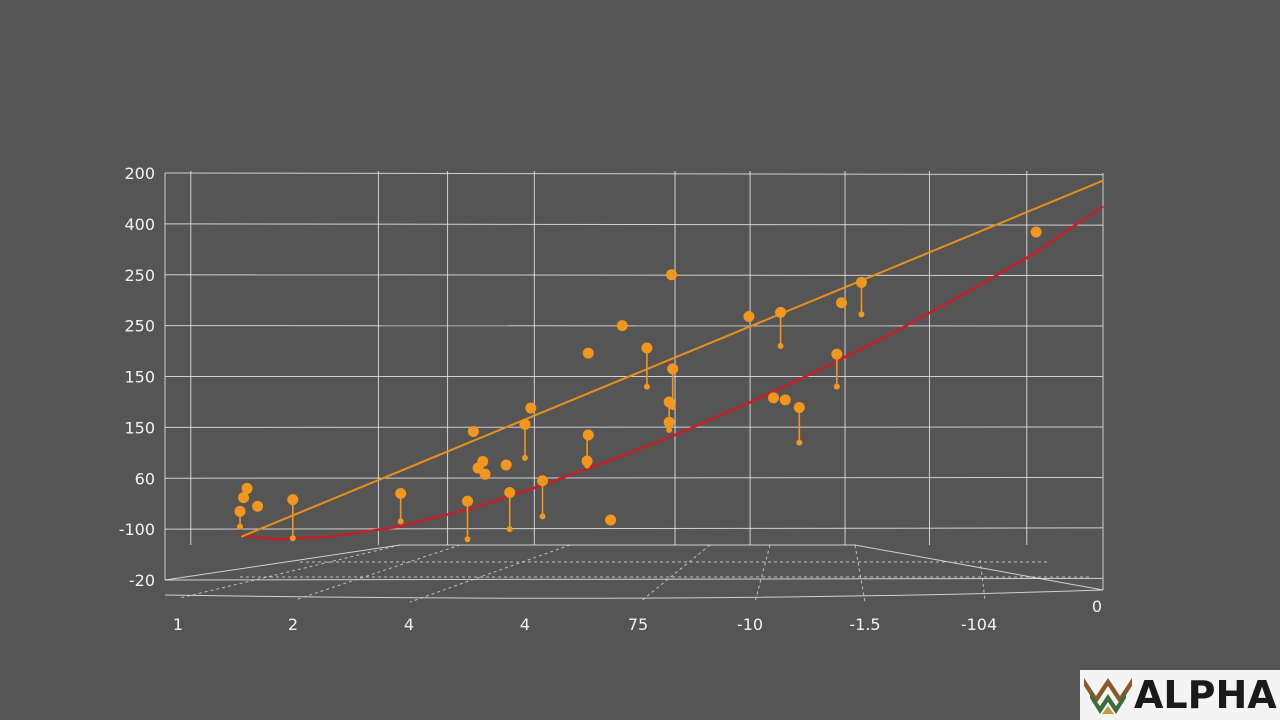 The width and height of the screenshot is (1280, 720). I want to click on y-tick-label: 400, so click(139, 224).